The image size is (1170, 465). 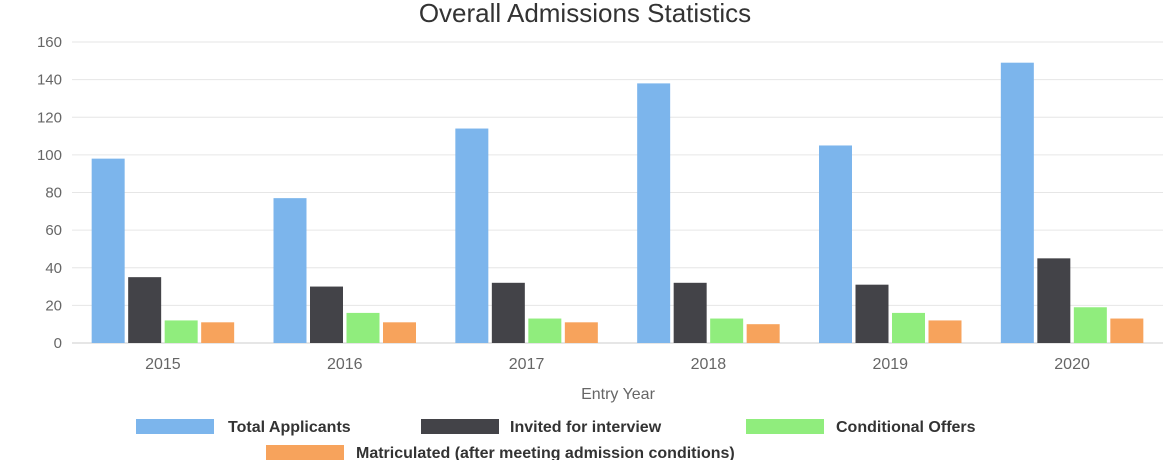 I want to click on y-tick-label: 0, so click(x=58, y=343).